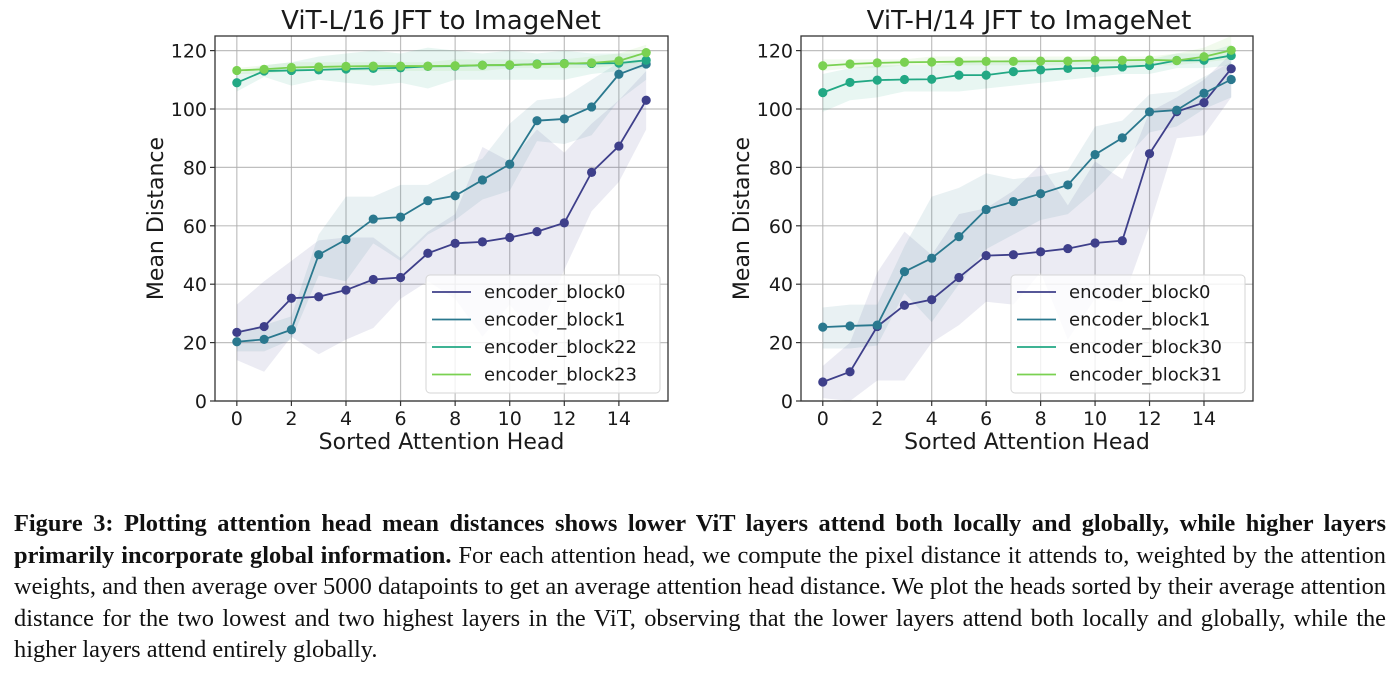 Image resolution: width=1400 pixels, height=679 pixels. Describe the element at coordinates (1027, 58) in the screenshot. I see `series-line-encoder_block31` at that location.